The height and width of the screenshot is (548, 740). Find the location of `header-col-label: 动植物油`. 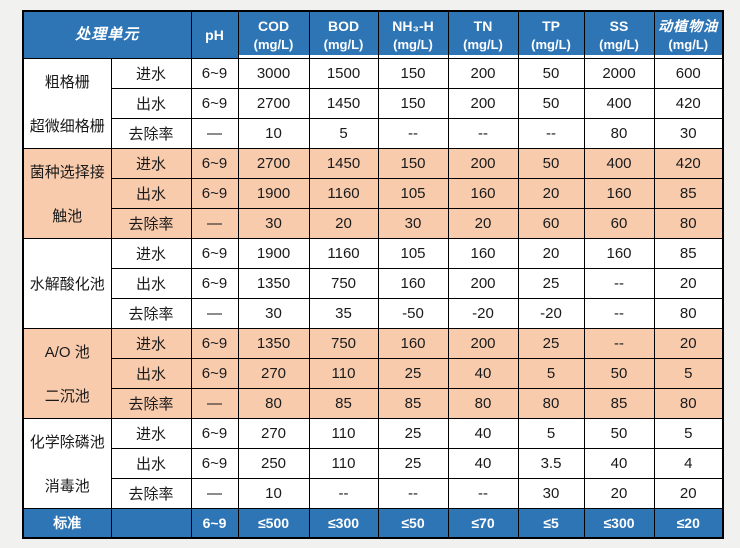

header-col-label: 动植物油 is located at coordinates (688, 25).